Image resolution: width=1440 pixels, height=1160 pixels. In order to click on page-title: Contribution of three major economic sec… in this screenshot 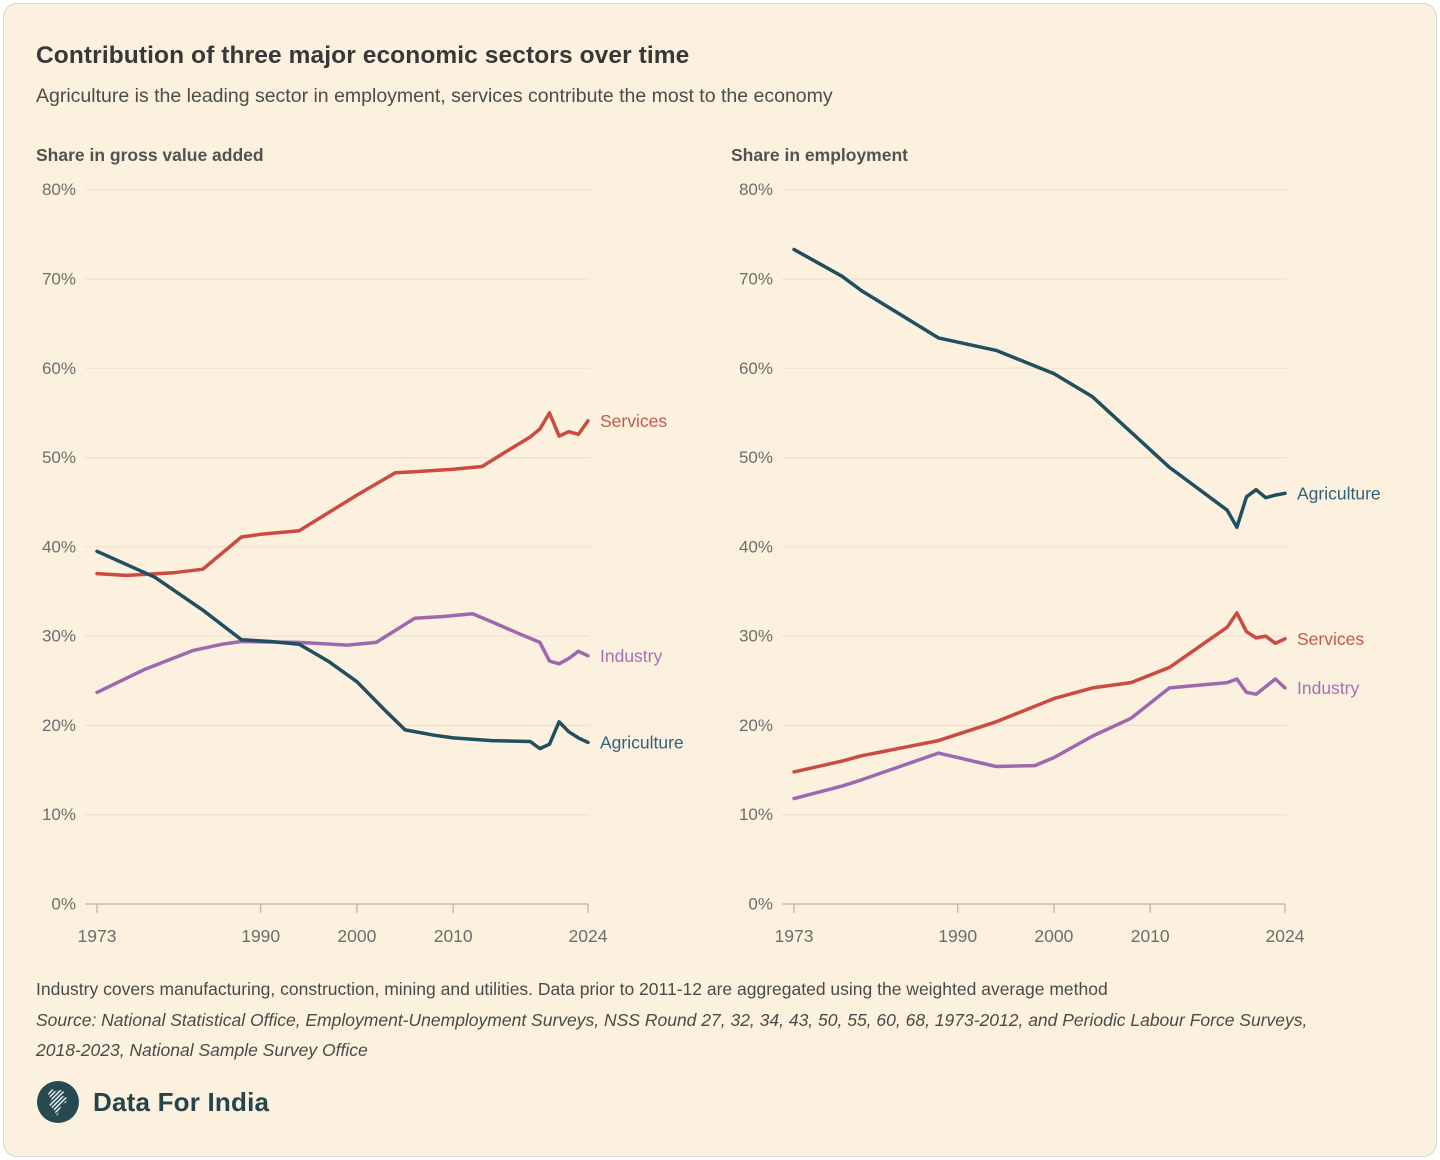, I will do `click(363, 55)`.